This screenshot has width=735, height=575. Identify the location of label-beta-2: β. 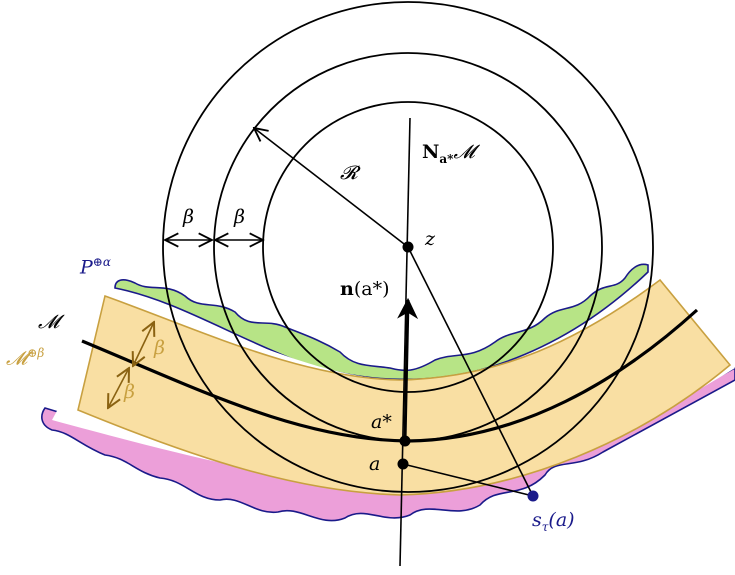
(239, 217).